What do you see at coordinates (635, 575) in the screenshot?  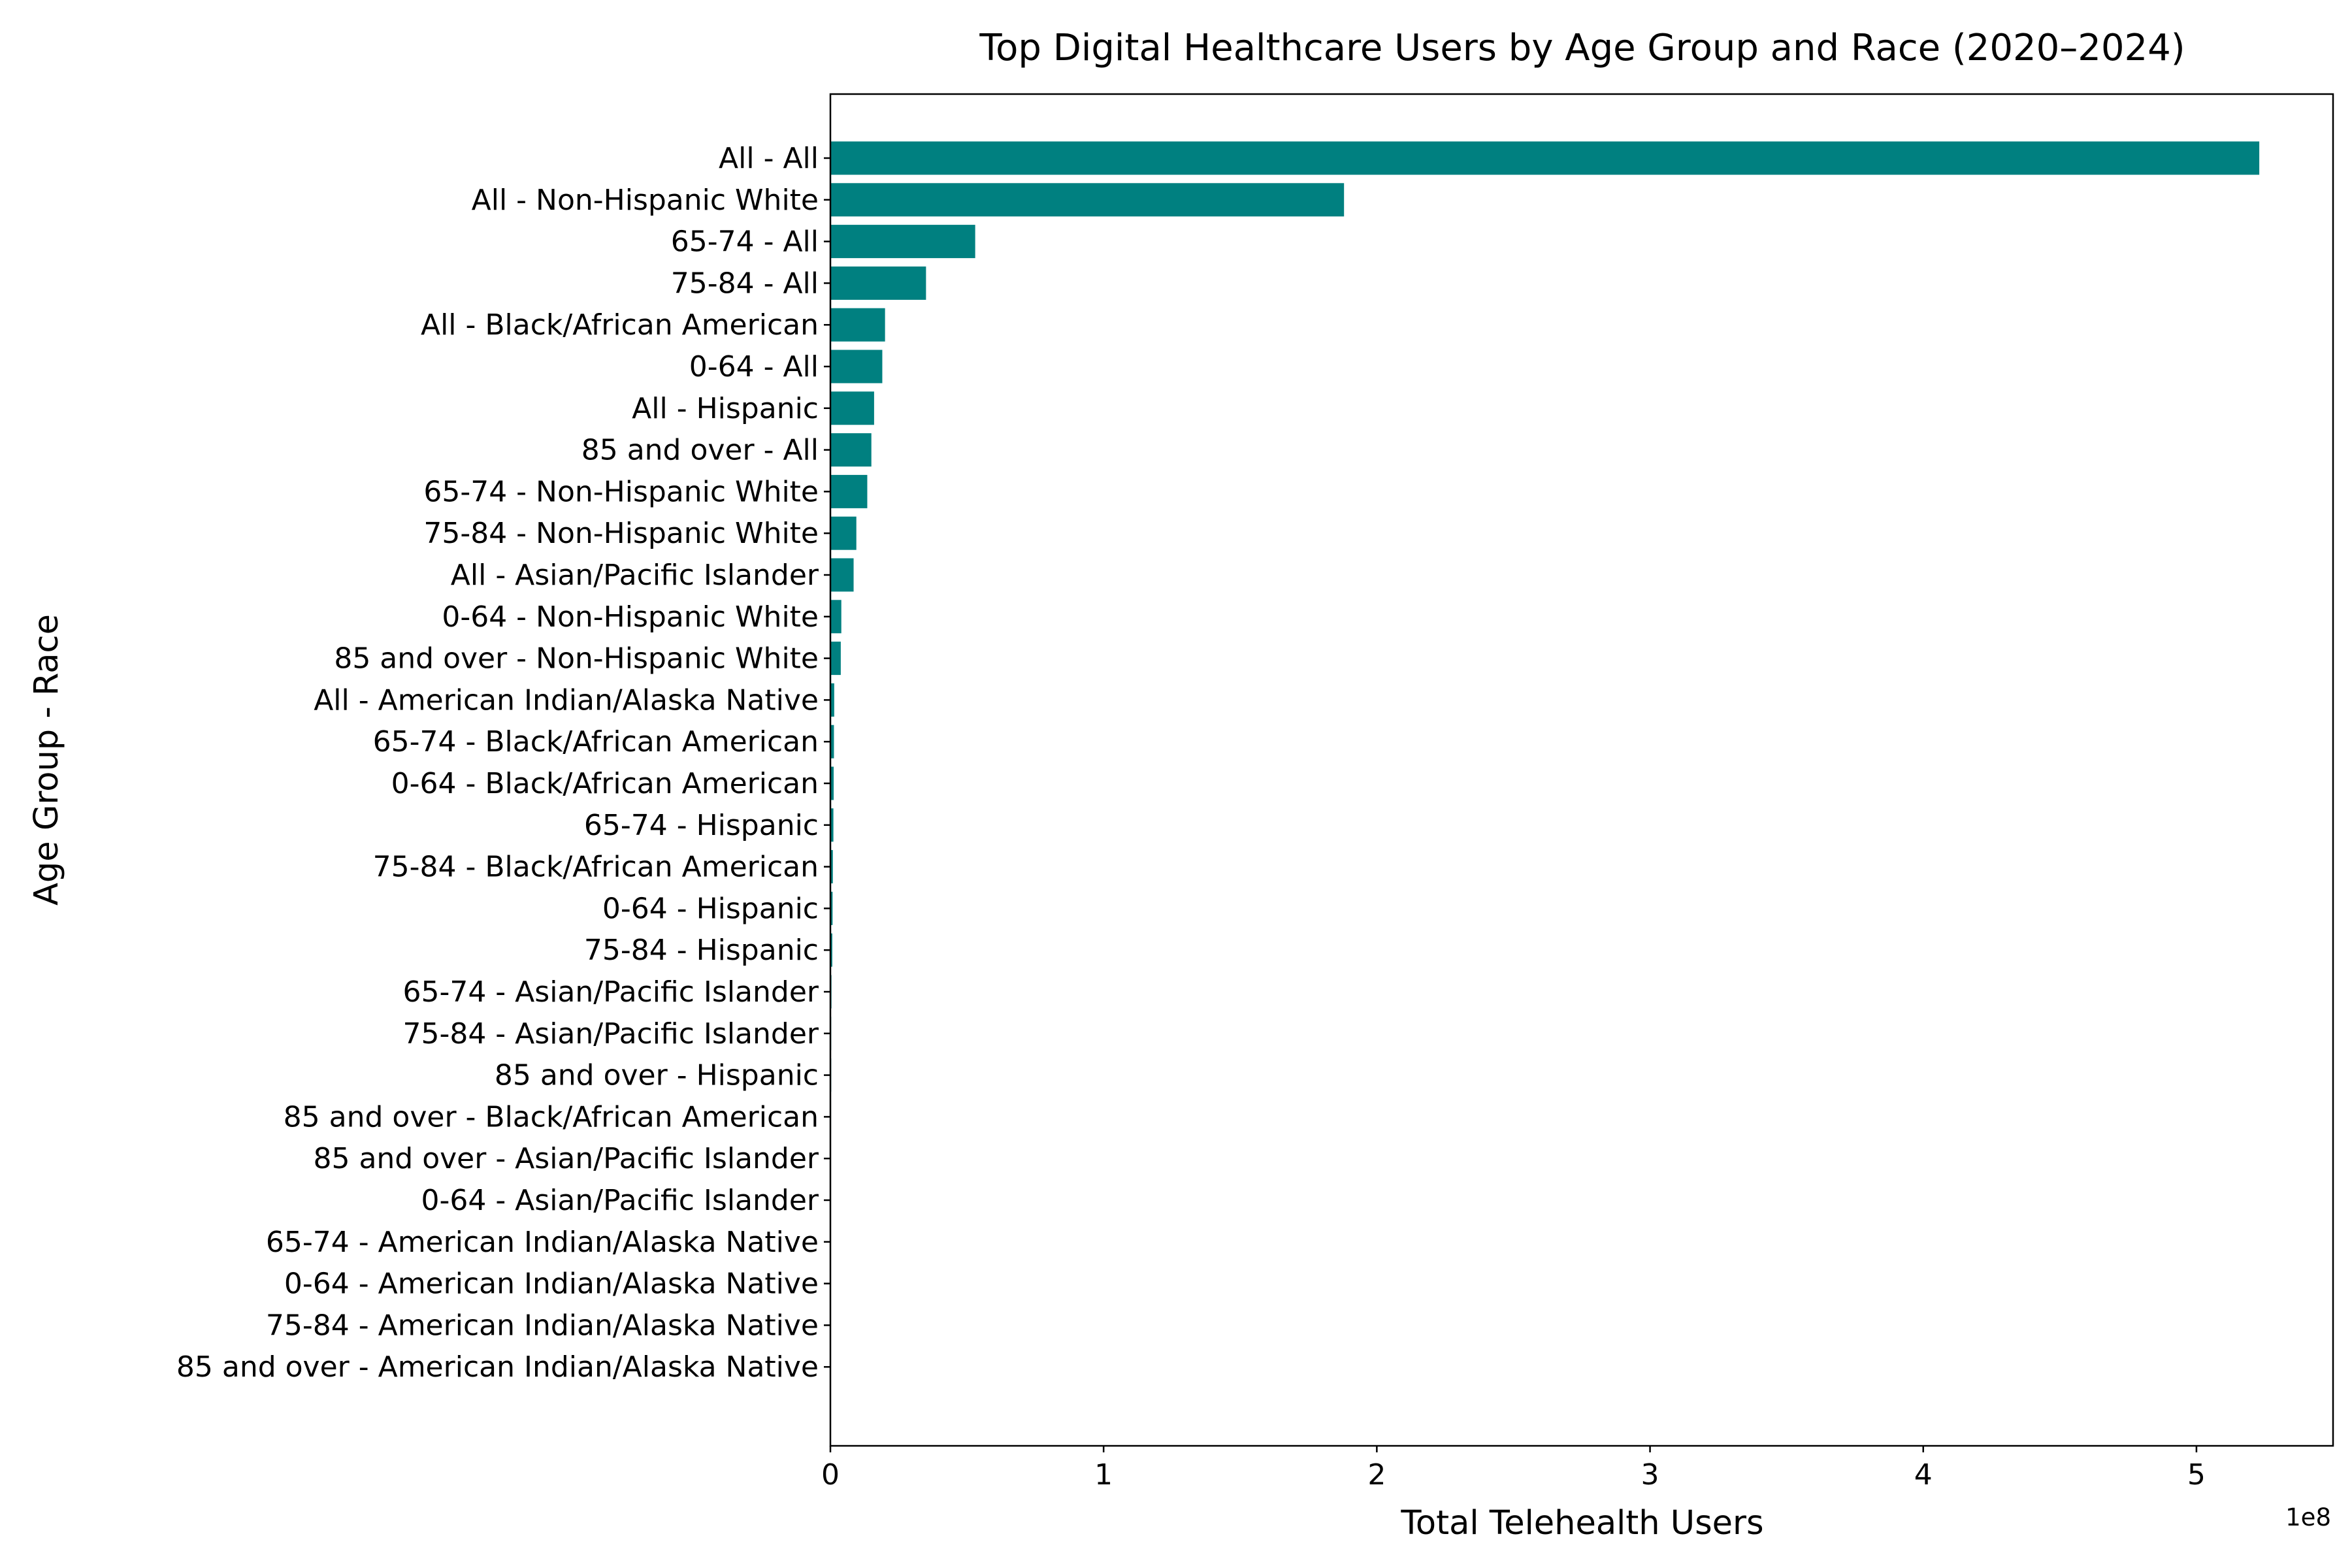 I see `y-tick-label: All - Asian/Pacific Islander` at bounding box center [635, 575].